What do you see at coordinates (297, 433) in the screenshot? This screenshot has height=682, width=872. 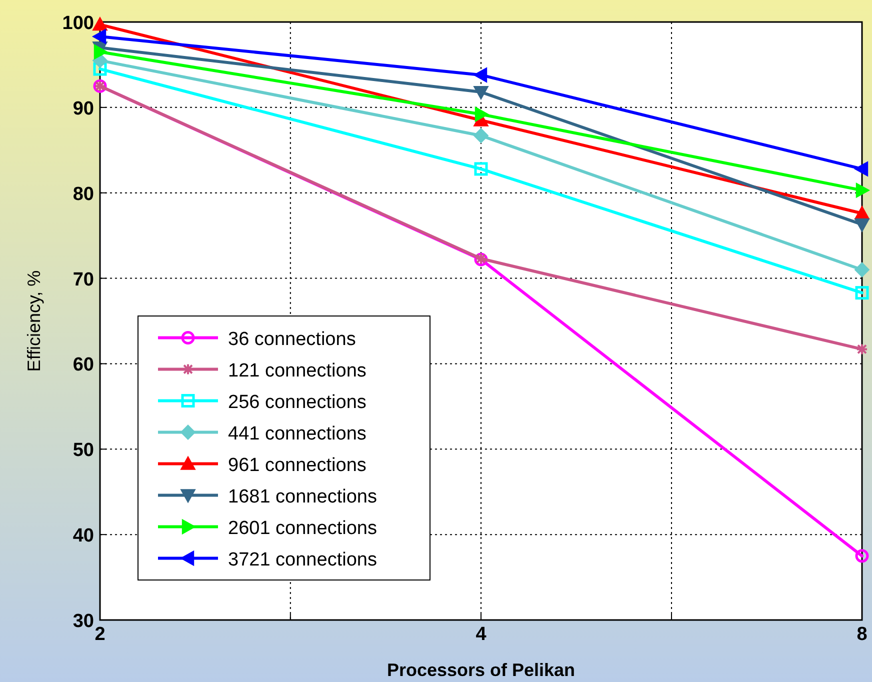 I see `legend-label: 441 connections` at bounding box center [297, 433].